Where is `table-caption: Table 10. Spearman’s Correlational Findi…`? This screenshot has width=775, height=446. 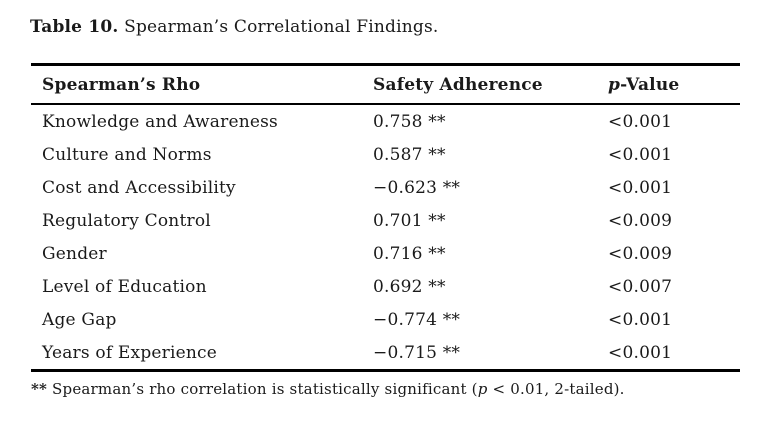
table-caption: Table 10. Spearman’s Correlational Findi… is located at coordinates (402, 27).